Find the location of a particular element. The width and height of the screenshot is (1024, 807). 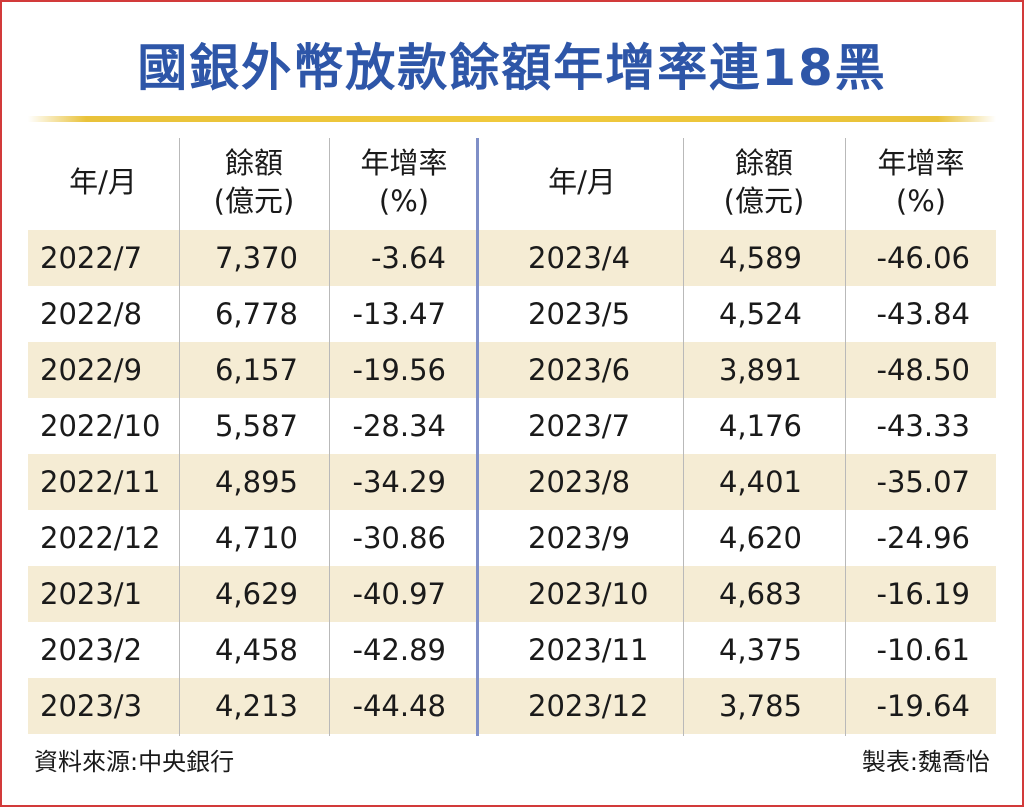

cell-month: 2023/3 is located at coordinates (91, 706).